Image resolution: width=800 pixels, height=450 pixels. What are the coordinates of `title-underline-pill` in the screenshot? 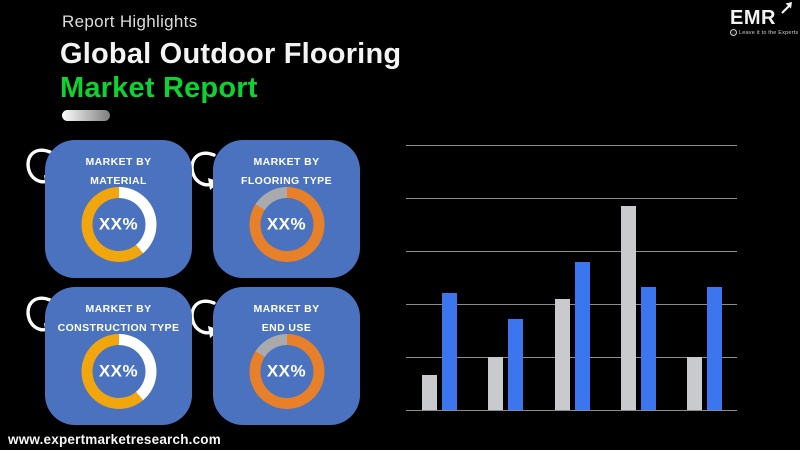 It's located at (86, 115).